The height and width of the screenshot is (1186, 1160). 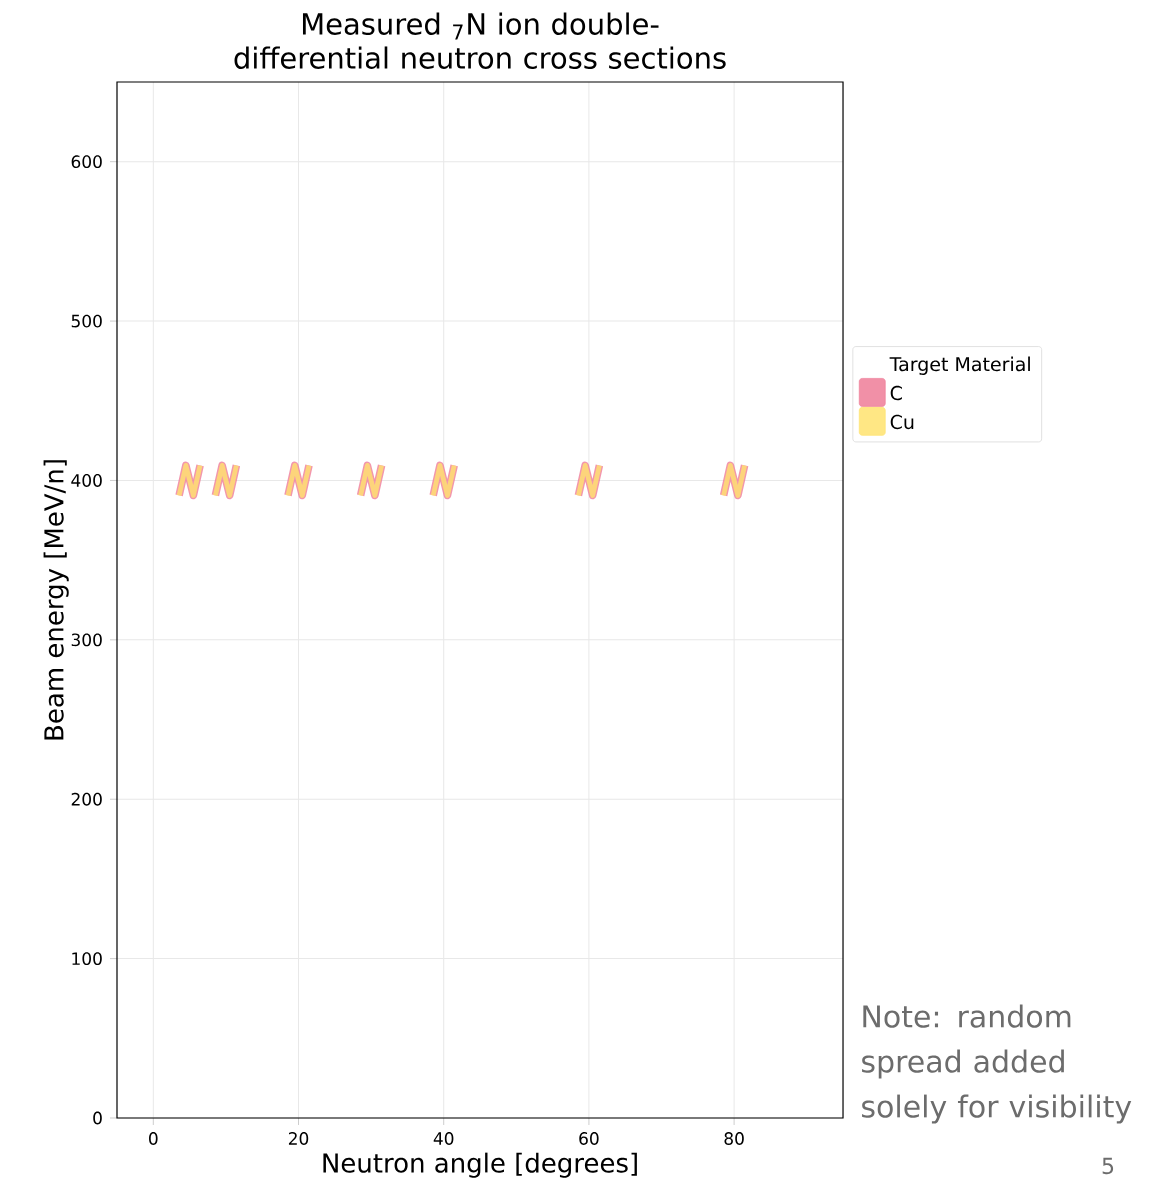 What do you see at coordinates (1107, 1166) in the screenshot?
I see `text: 5` at bounding box center [1107, 1166].